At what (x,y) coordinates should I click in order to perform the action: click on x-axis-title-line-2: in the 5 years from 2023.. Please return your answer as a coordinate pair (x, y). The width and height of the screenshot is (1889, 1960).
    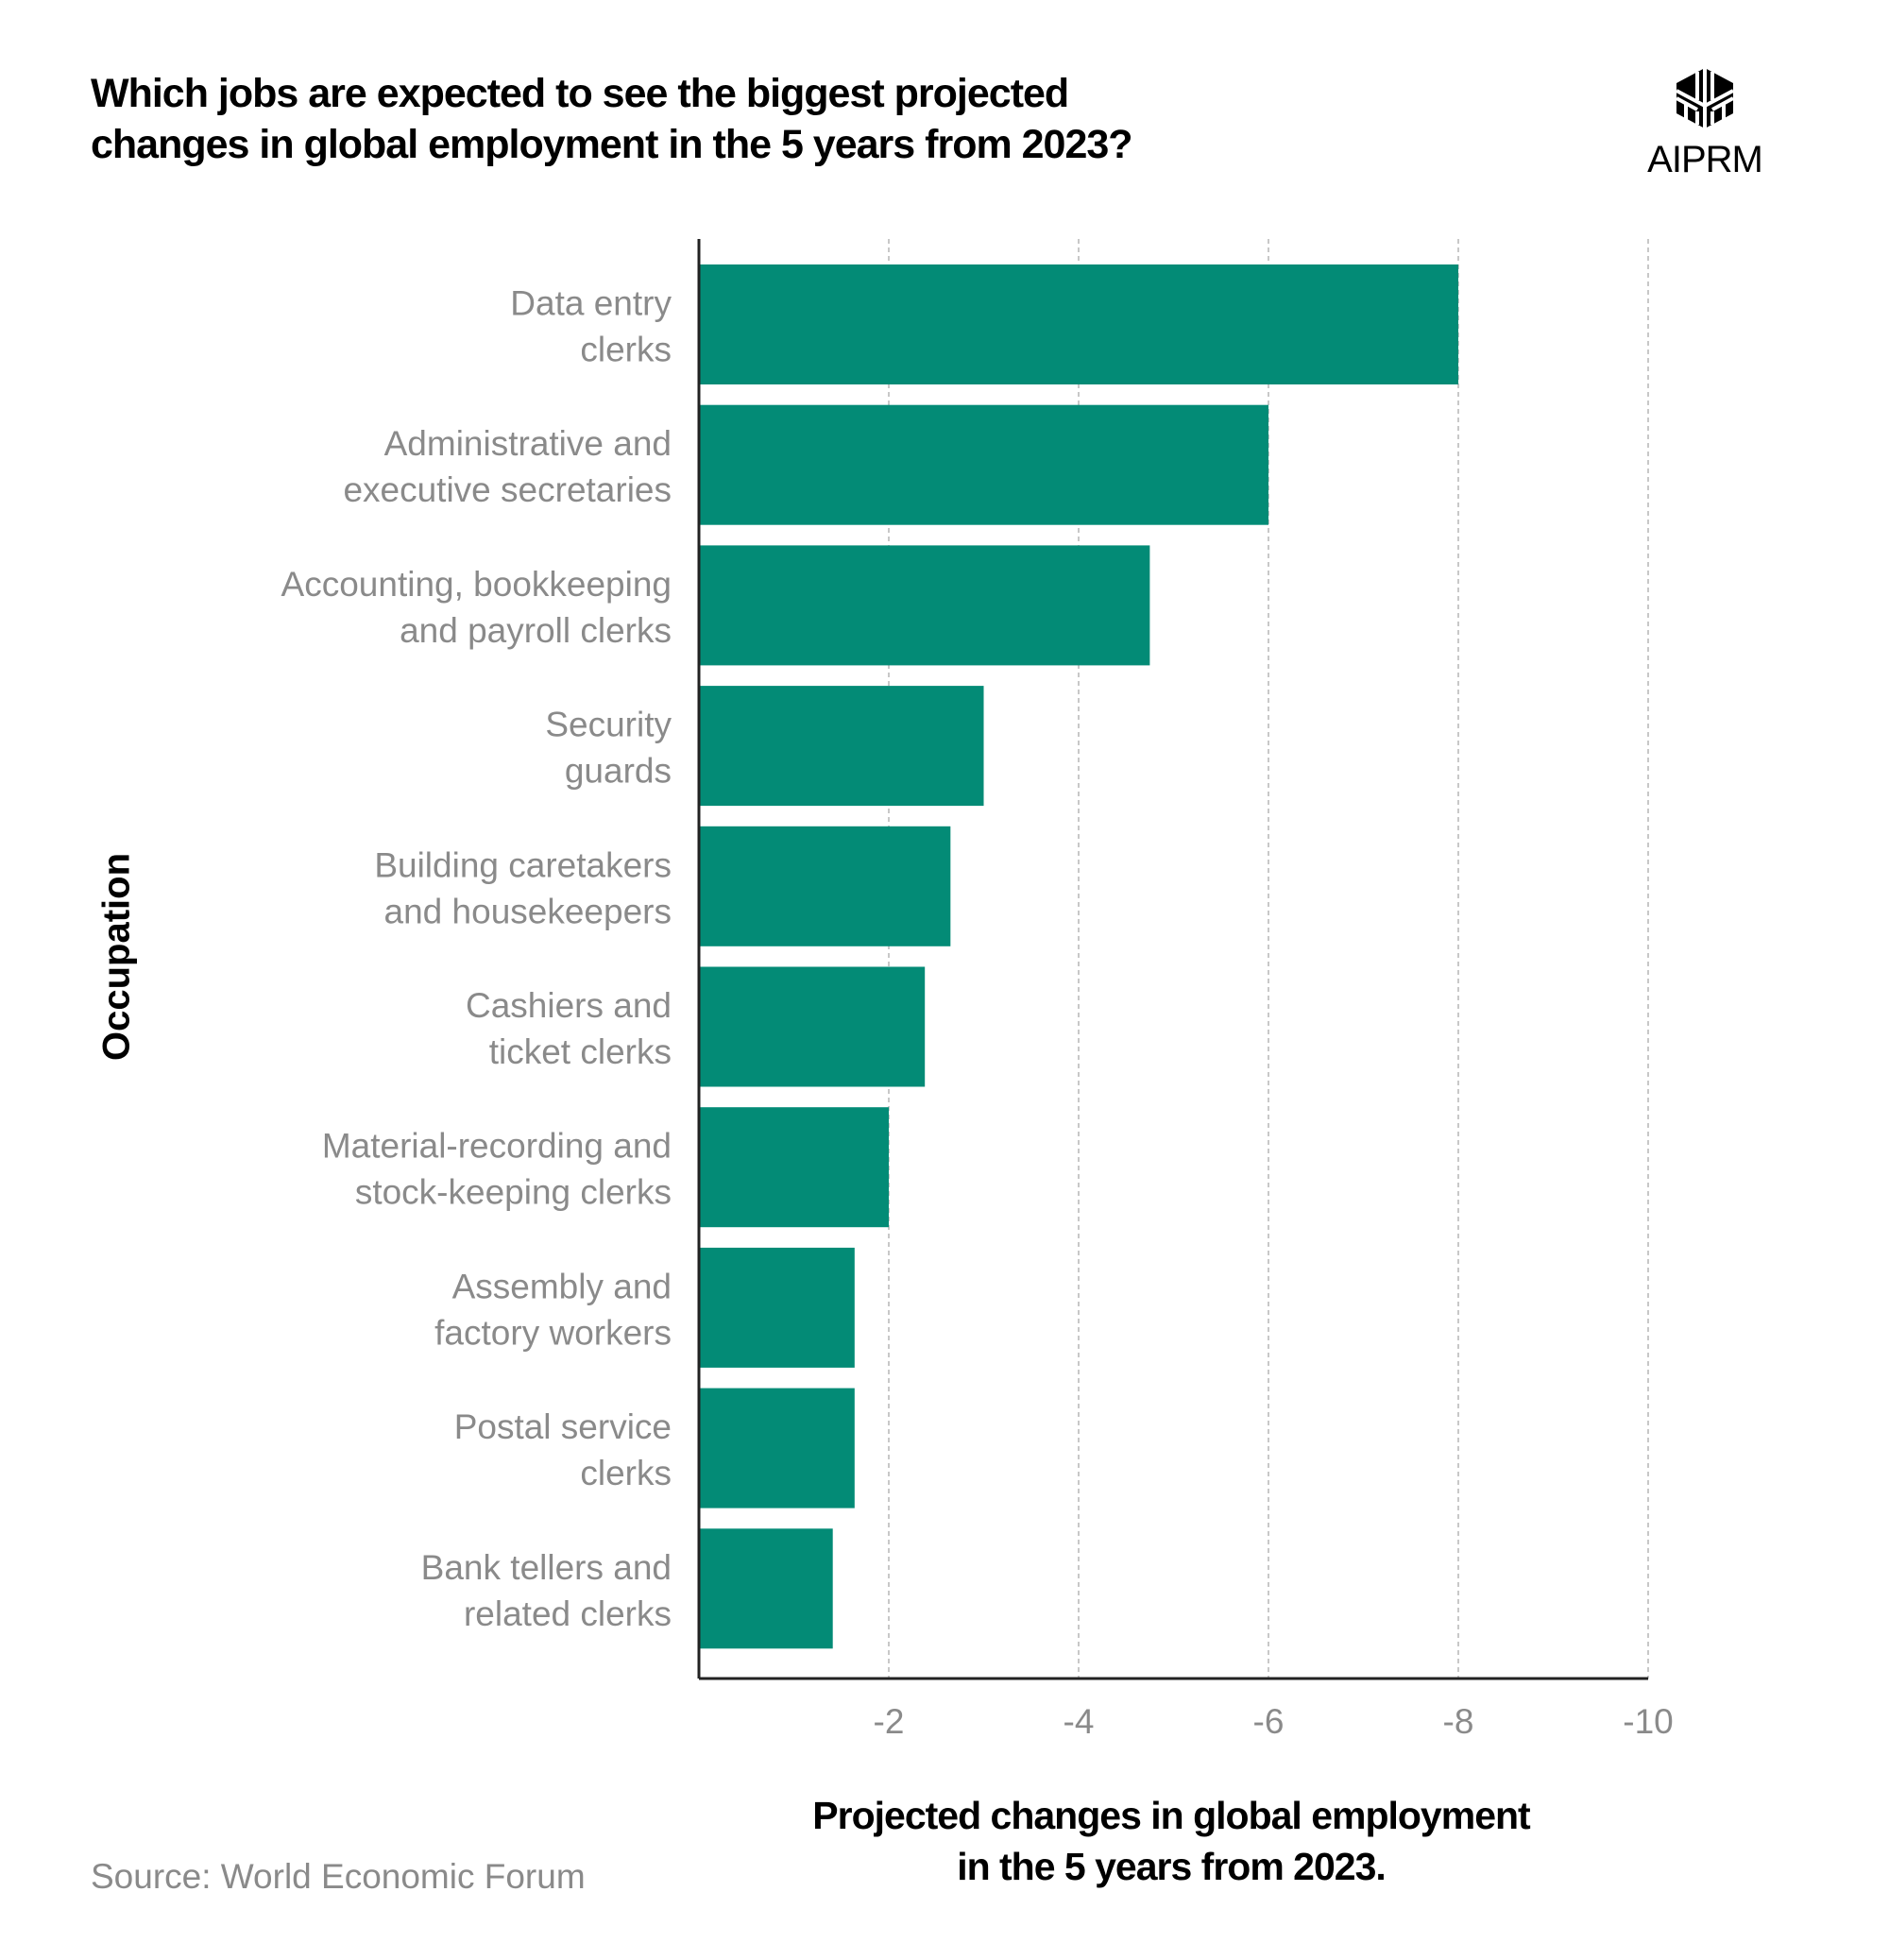
    Looking at the image, I should click on (1172, 1866).